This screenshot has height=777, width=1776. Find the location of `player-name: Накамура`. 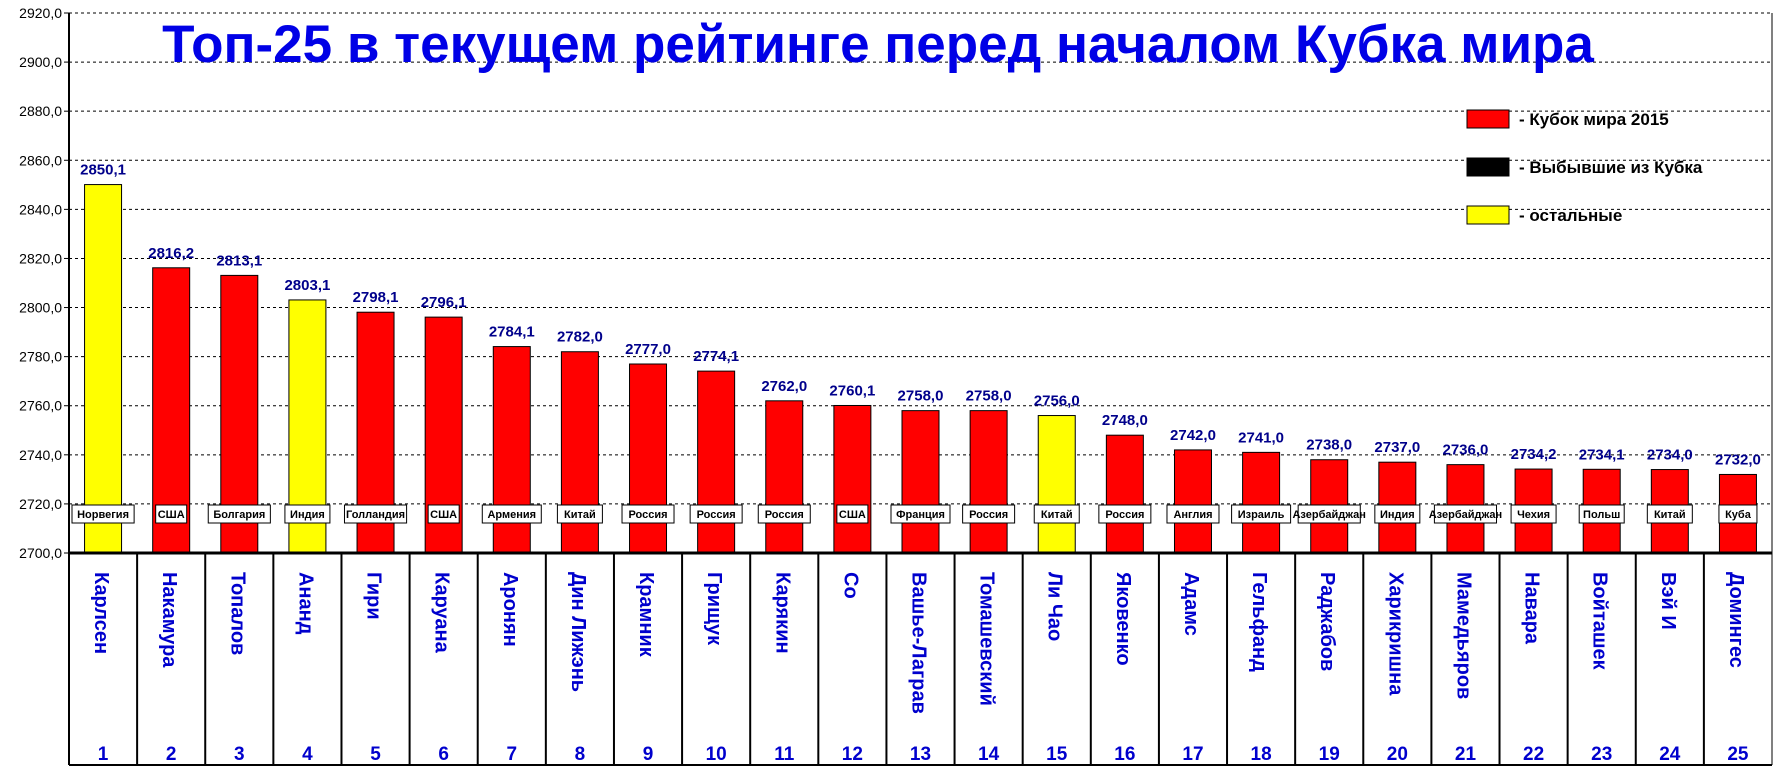

player-name: Накамура is located at coordinates (169, 620).